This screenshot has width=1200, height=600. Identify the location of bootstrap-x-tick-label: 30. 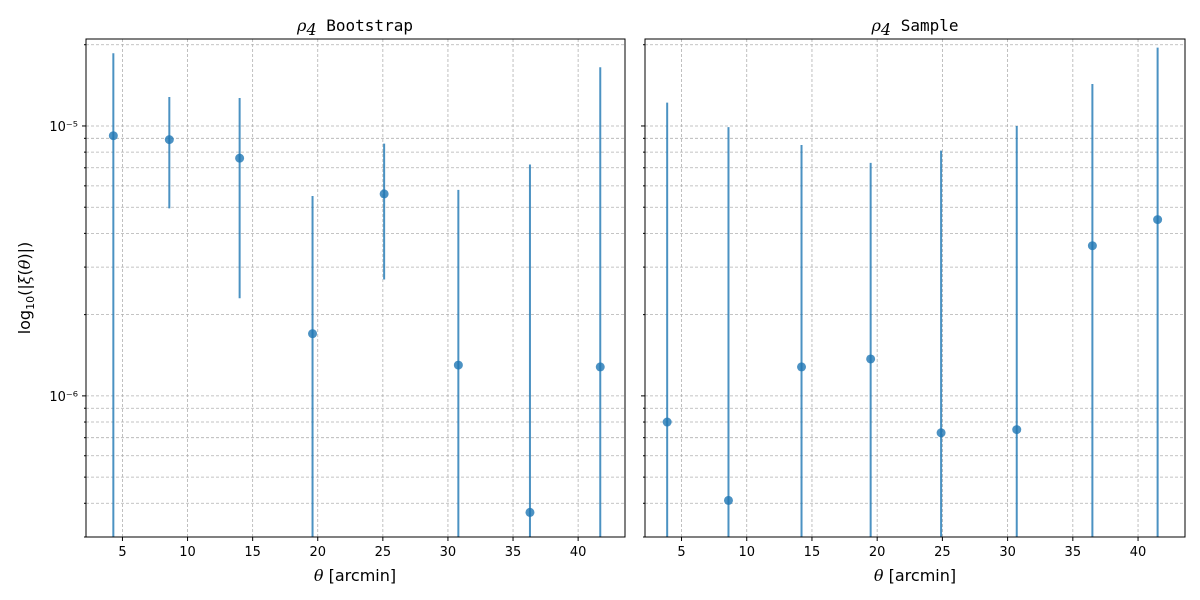
(448, 552).